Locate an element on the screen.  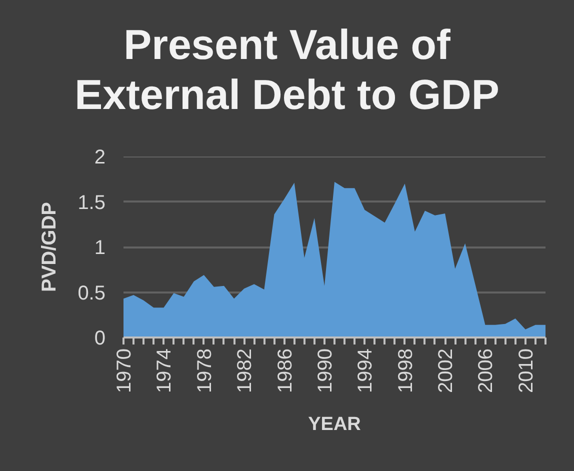
x-tick-label: 1970 is located at coordinates (125, 370).